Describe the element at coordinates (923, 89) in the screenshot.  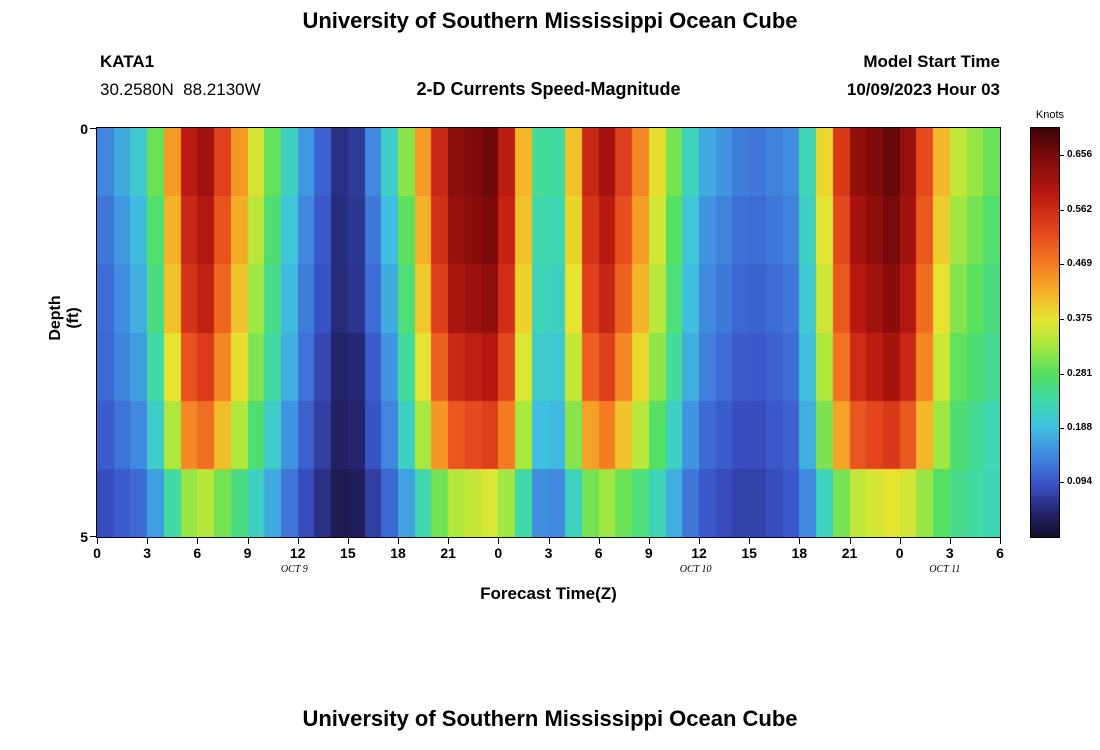
I see `model-start-time-value: 10/09/2023 Hour 03` at that location.